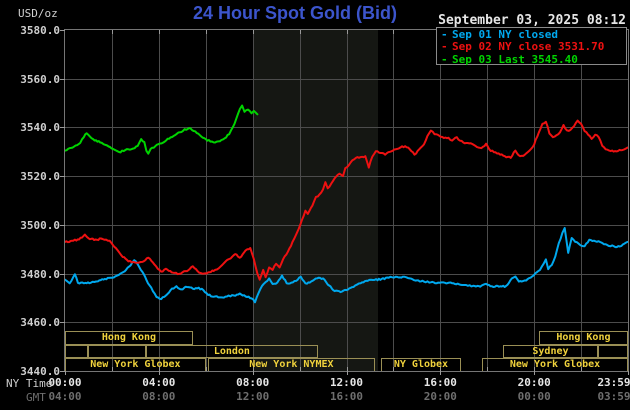 This screenshot has height=410, width=630. Describe the element at coordinates (253, 382) in the screenshot. I see `x-tick-label-ny: 08:00` at that location.